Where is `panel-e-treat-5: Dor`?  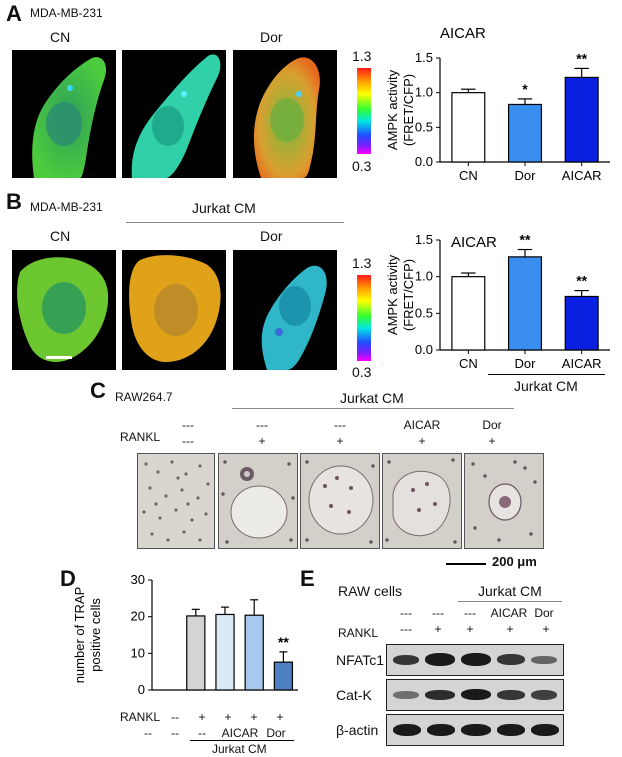 panel-e-treat-5: Dor is located at coordinates (544, 613).